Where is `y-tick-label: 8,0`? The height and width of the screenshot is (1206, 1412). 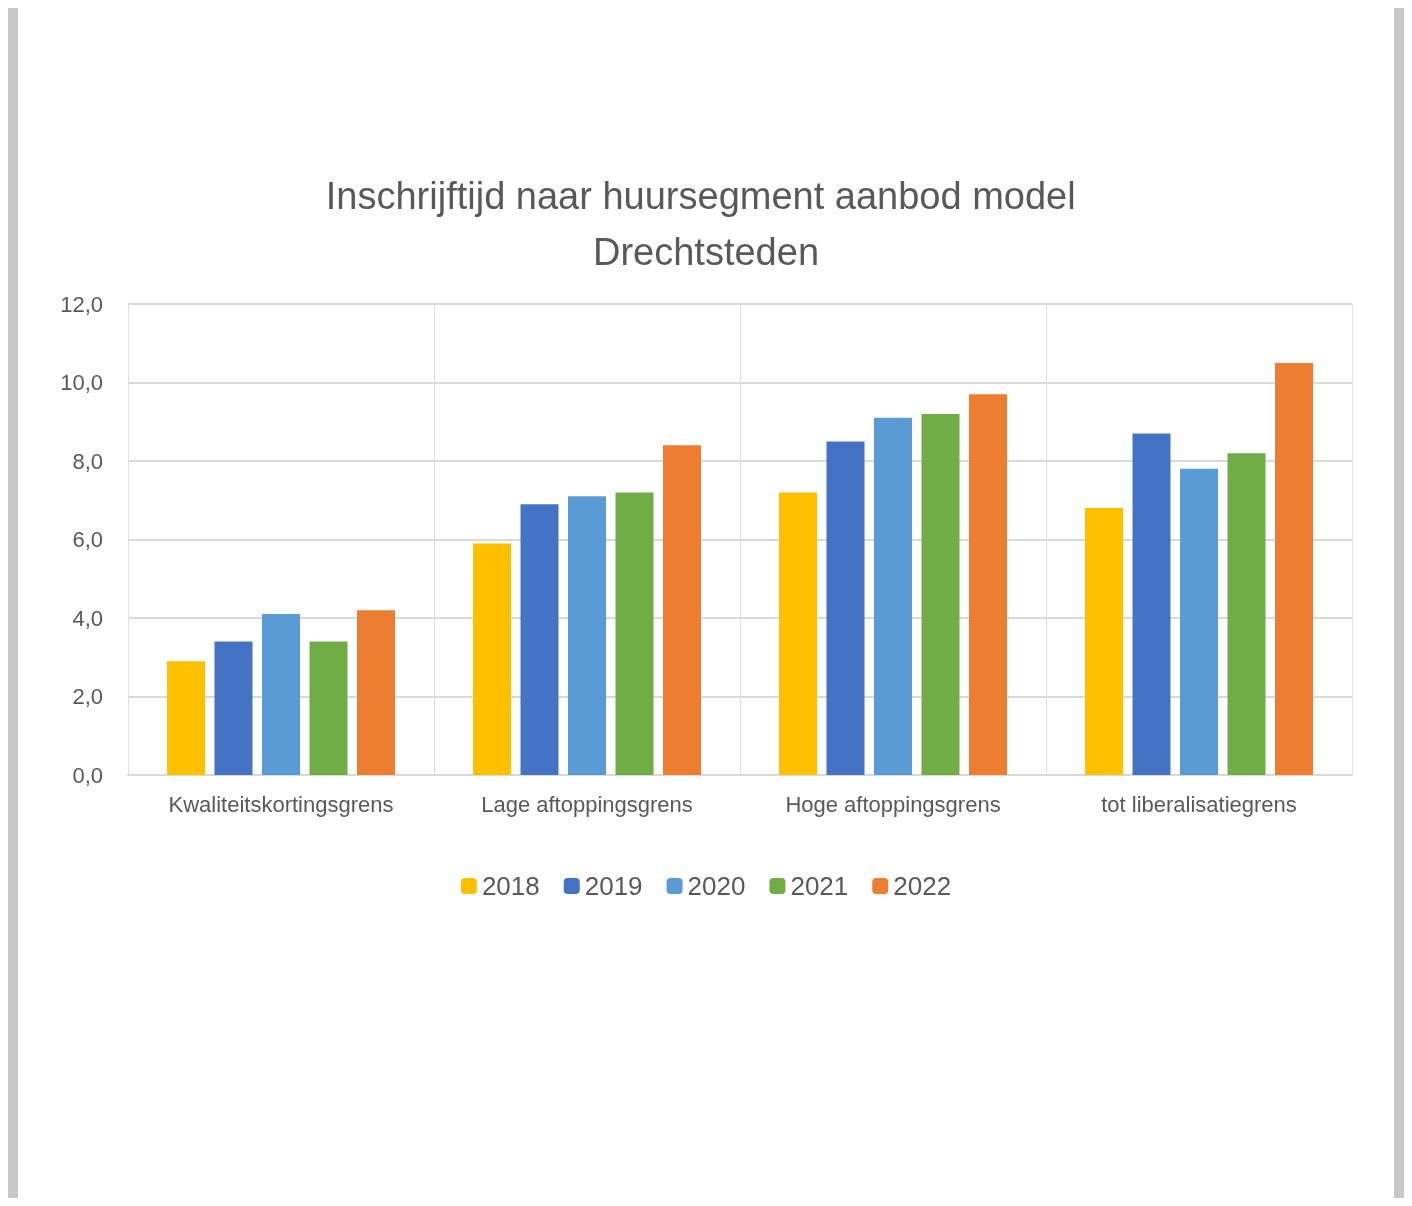
y-tick-label: 8,0 is located at coordinates (87, 461).